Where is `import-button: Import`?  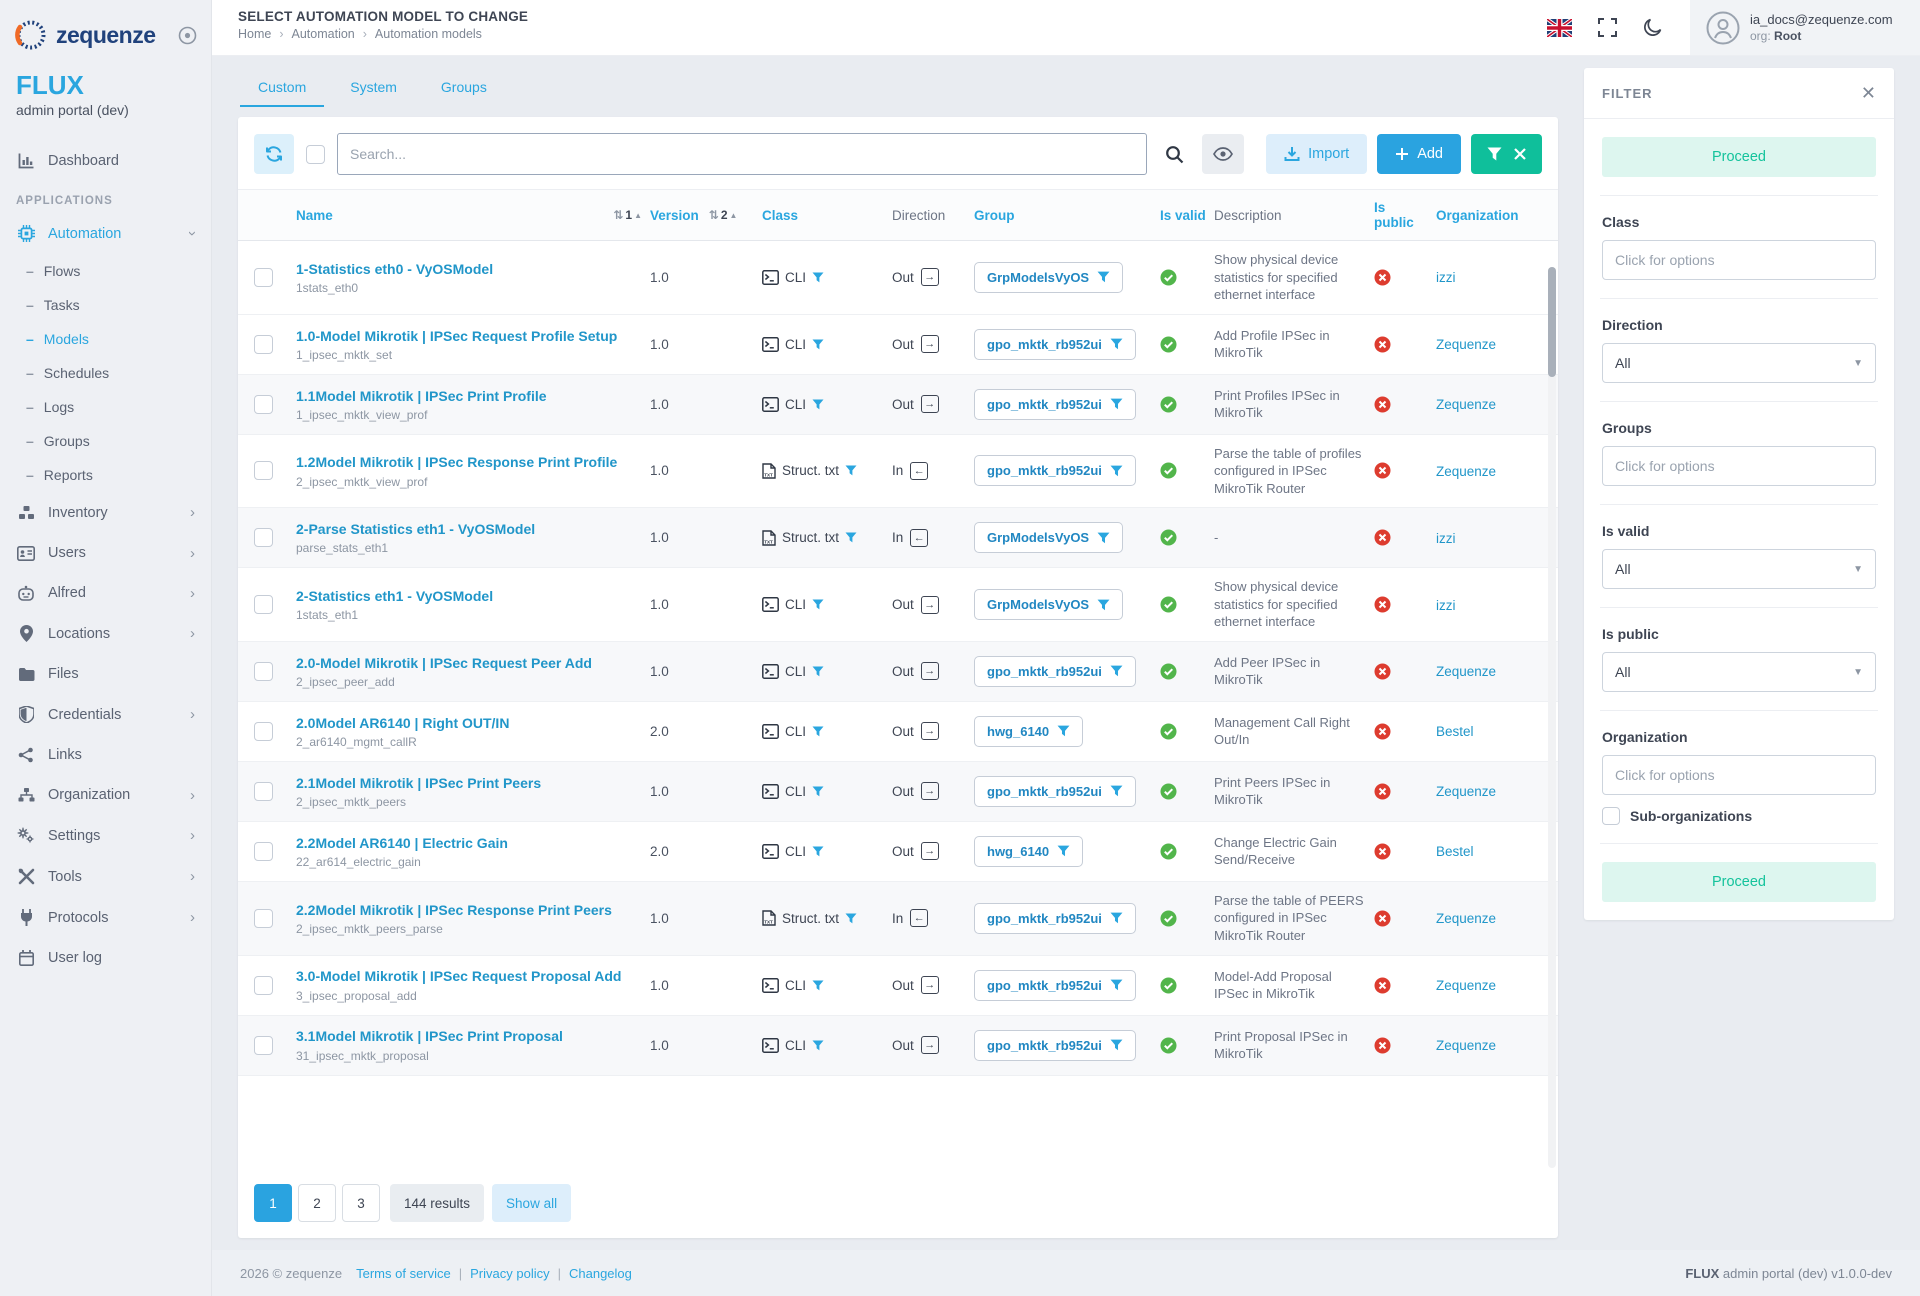
import-button: Import is located at coordinates (1317, 154).